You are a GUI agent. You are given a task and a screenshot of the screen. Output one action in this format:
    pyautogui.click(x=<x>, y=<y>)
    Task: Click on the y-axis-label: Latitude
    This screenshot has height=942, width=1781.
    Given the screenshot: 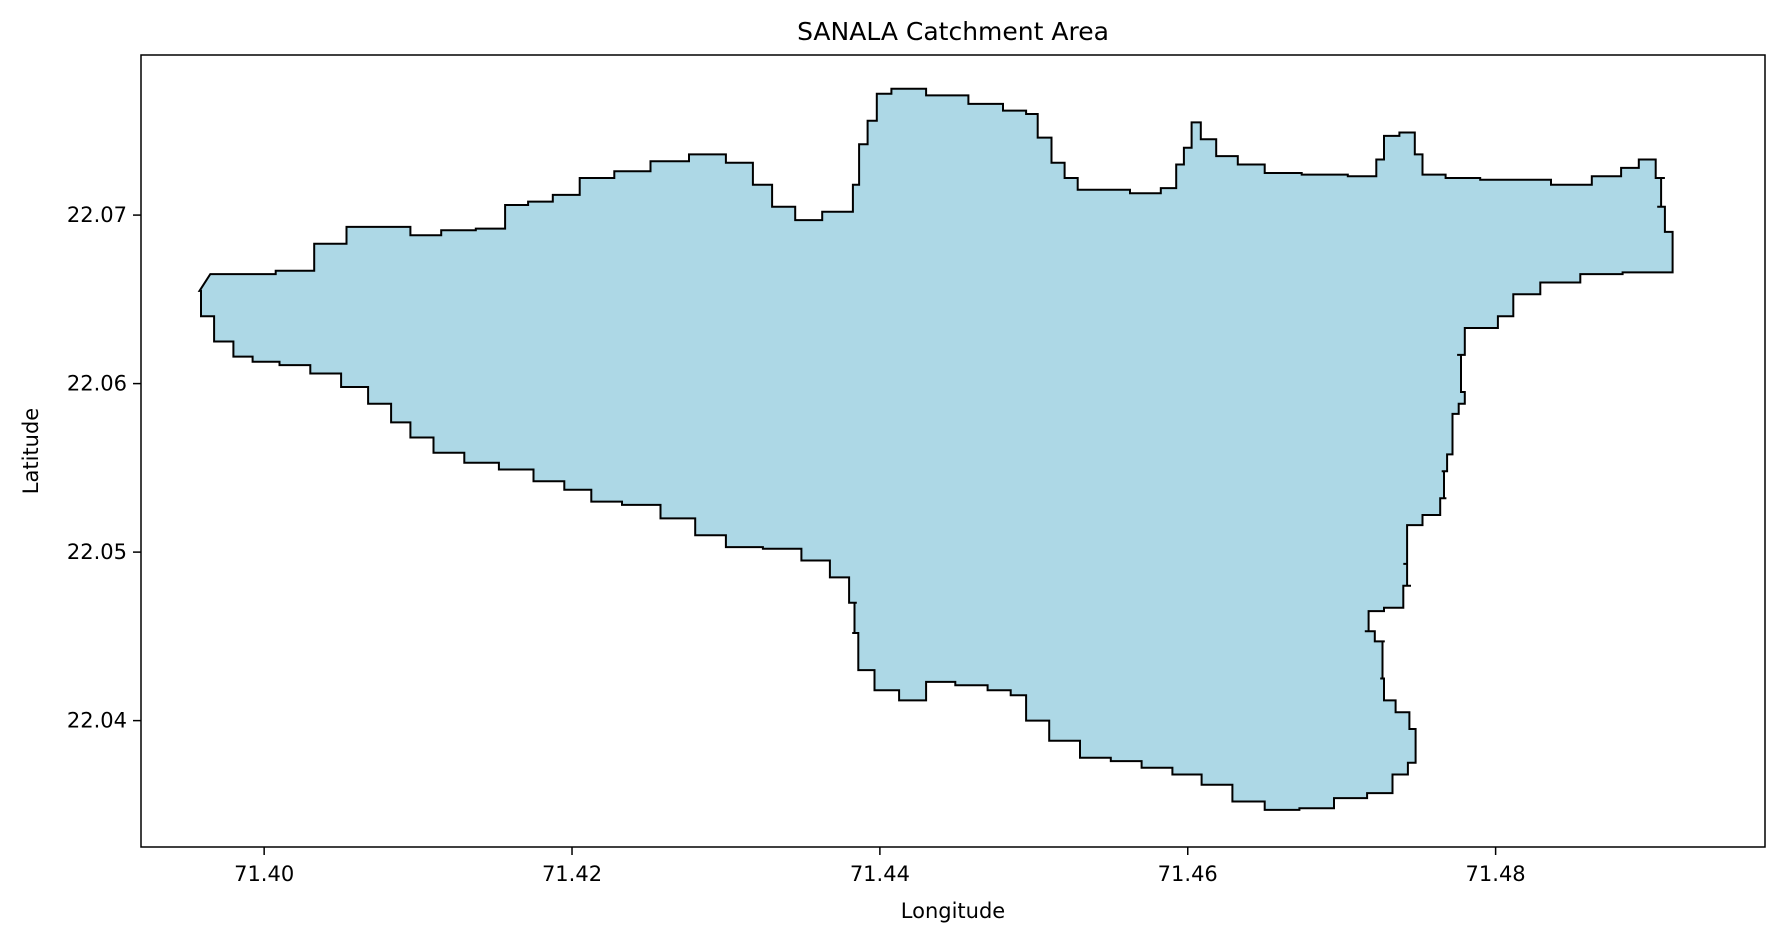 What is the action you would take?
    pyautogui.click(x=31, y=451)
    